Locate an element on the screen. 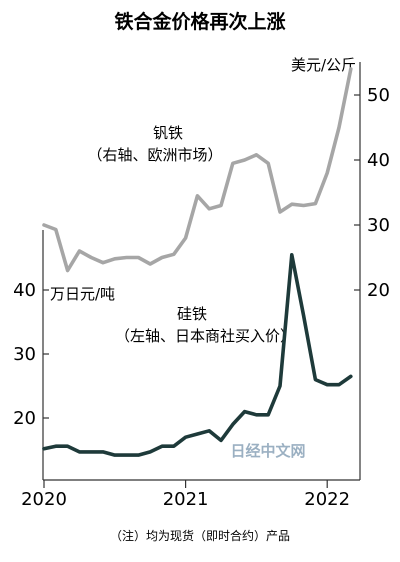  series-label-vanadium: 钒铁 is located at coordinates (168, 133).